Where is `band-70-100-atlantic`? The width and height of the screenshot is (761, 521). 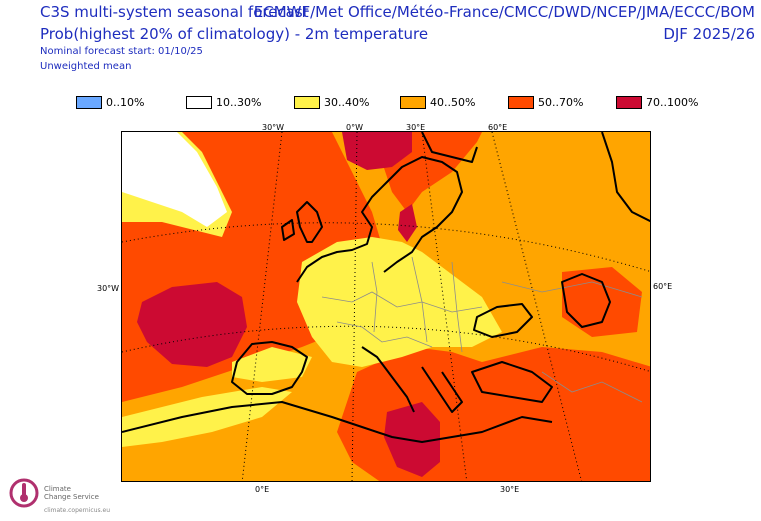 band-70-100-atlantic is located at coordinates (192, 324).